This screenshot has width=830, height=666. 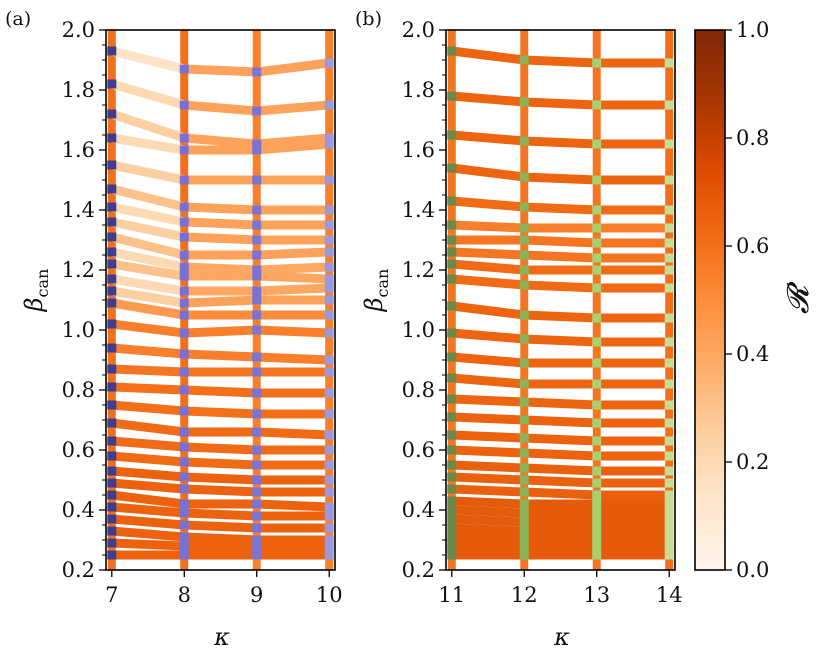 What do you see at coordinates (418, 90) in the screenshot?
I see `ytick-label: 1.8` at bounding box center [418, 90].